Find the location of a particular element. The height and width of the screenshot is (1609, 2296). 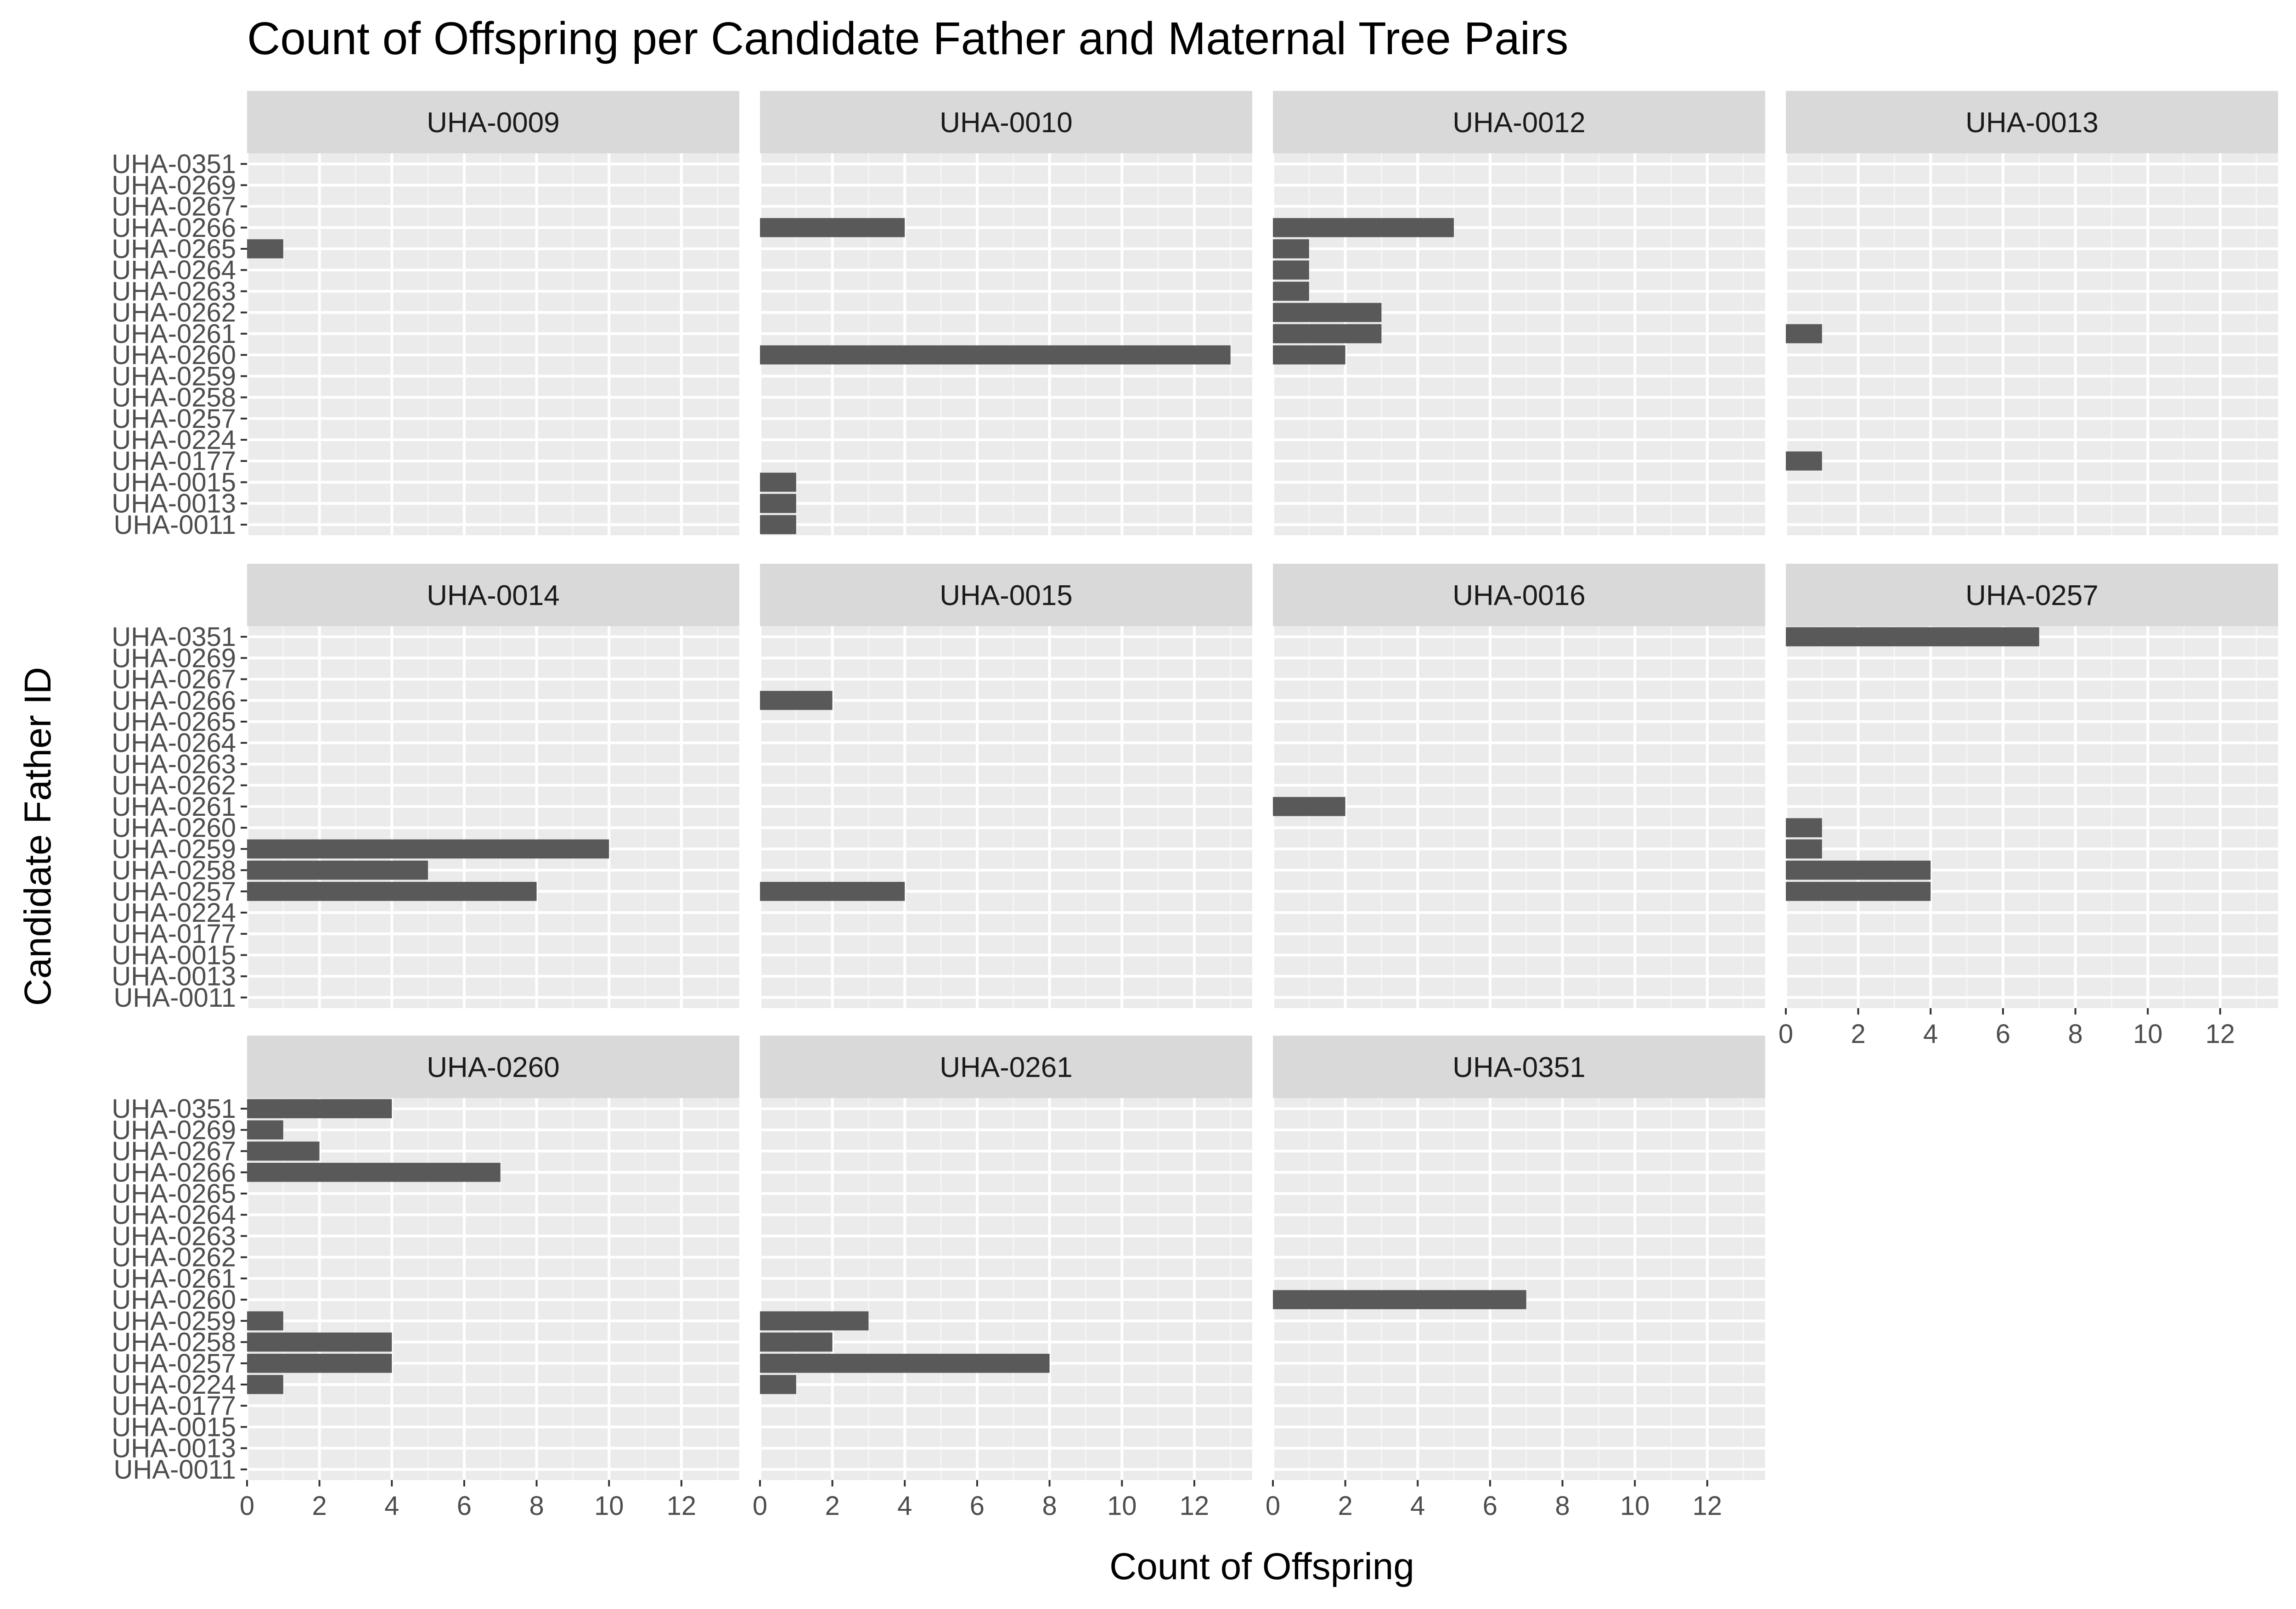

facet-strip-label: UHA-0013 is located at coordinates (2031, 123).